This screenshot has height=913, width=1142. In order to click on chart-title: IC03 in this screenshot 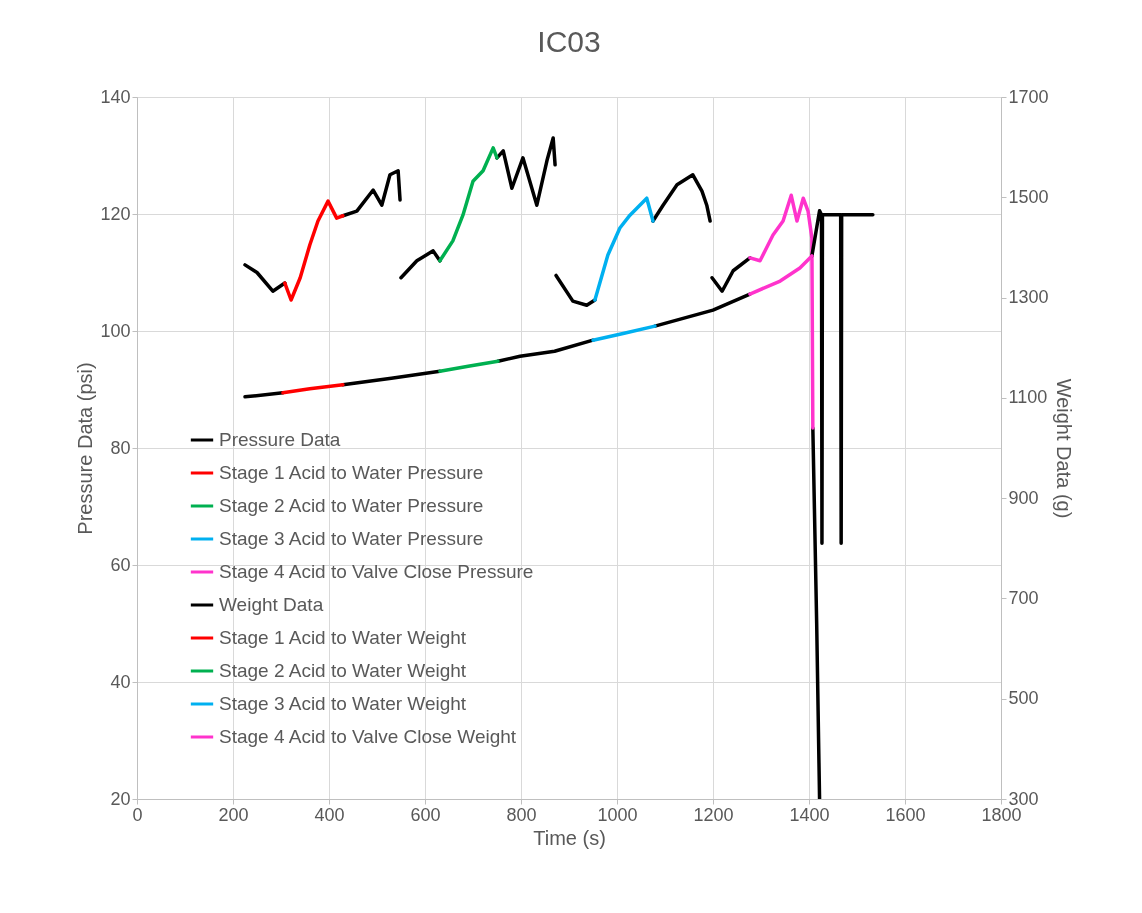, I will do `click(569, 41)`.